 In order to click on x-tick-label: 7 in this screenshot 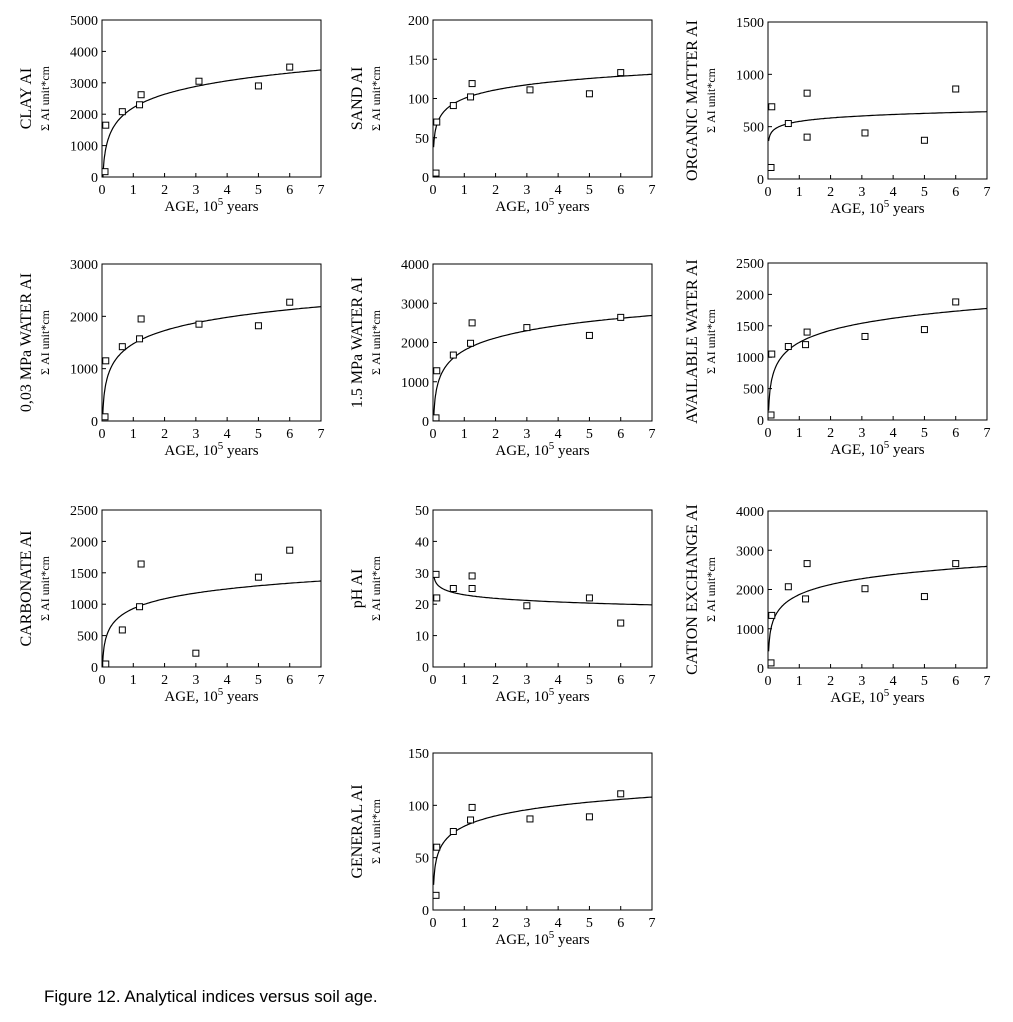, I will do `click(652, 923)`.